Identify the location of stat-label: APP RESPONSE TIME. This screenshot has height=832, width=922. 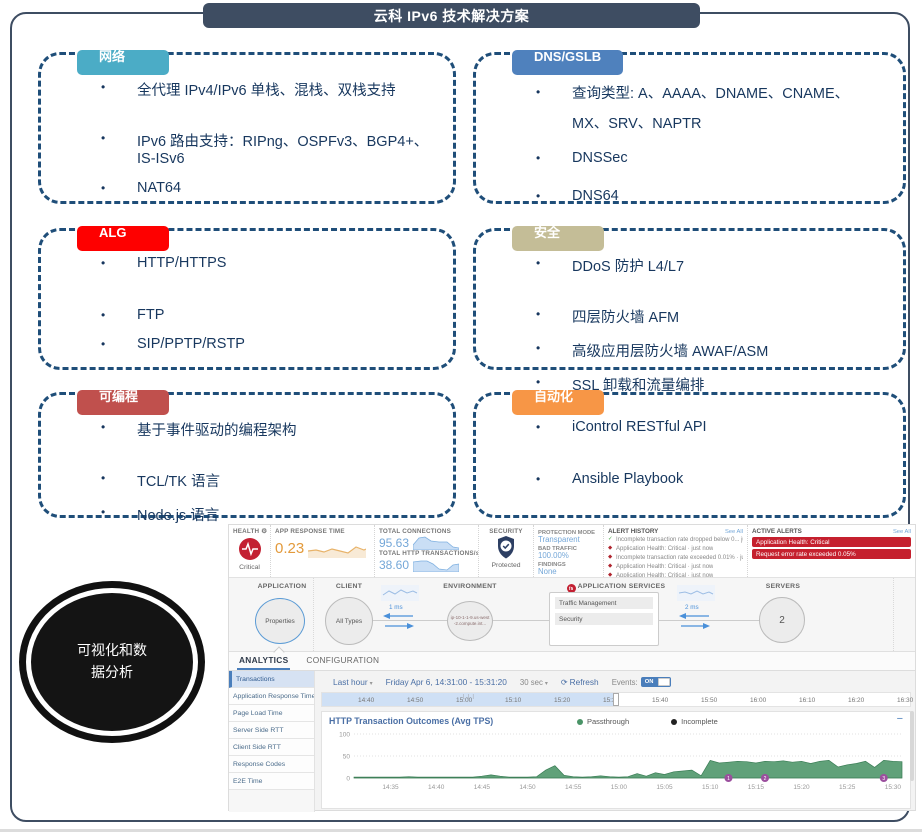
(310, 531).